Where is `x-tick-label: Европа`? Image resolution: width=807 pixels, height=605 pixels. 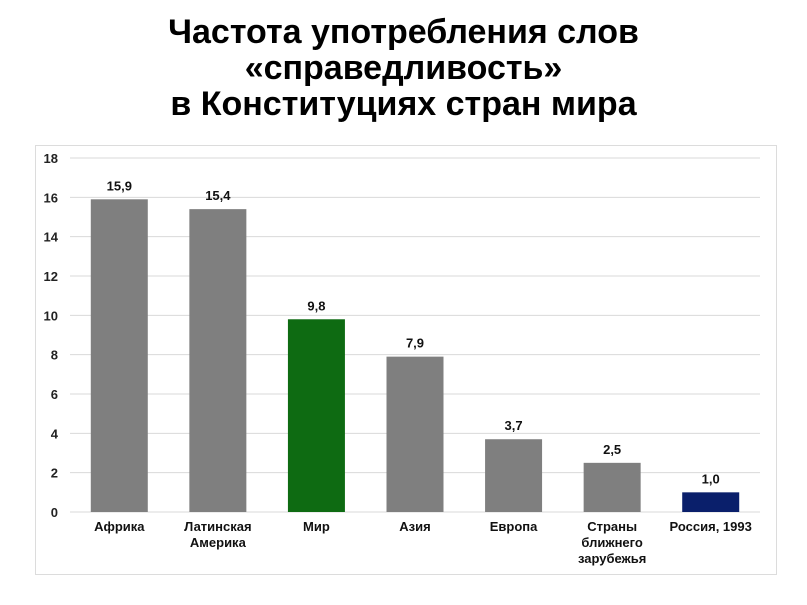 x-tick-label: Европа is located at coordinates (514, 526).